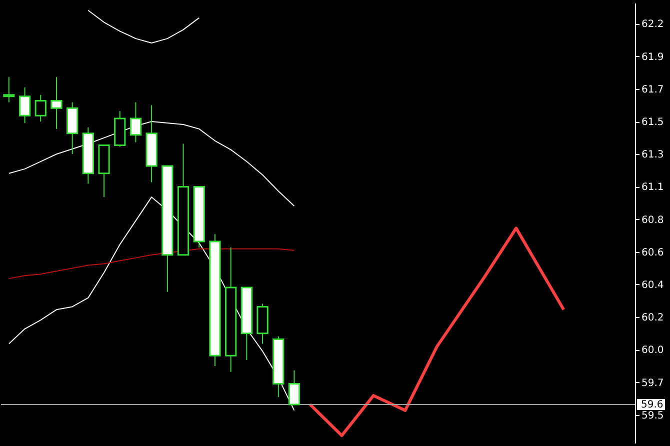  Describe the element at coordinates (653, 122) in the screenshot. I see `y-tick-label: 61.5` at that location.